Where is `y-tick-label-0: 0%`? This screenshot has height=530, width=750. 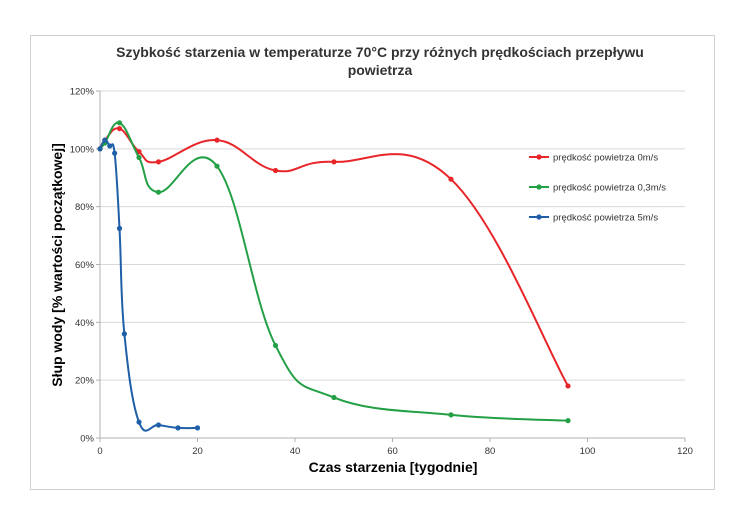 y-tick-label-0: 0% is located at coordinates (87, 439).